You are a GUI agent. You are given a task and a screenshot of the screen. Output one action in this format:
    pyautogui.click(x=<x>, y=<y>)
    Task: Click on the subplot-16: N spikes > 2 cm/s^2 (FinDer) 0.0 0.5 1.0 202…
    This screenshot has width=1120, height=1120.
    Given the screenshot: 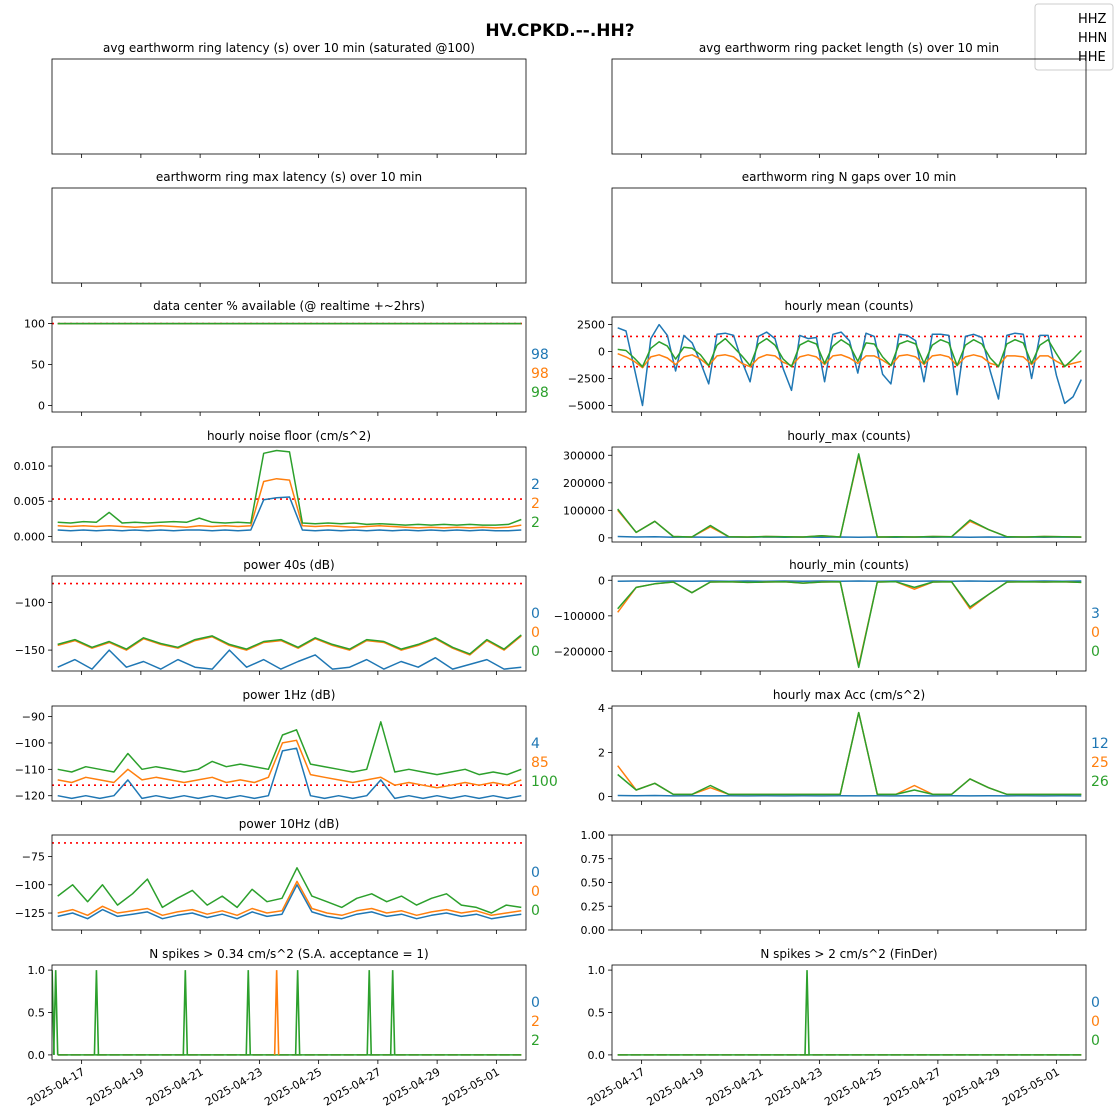 What is the action you would take?
    pyautogui.click(x=842, y=1028)
    